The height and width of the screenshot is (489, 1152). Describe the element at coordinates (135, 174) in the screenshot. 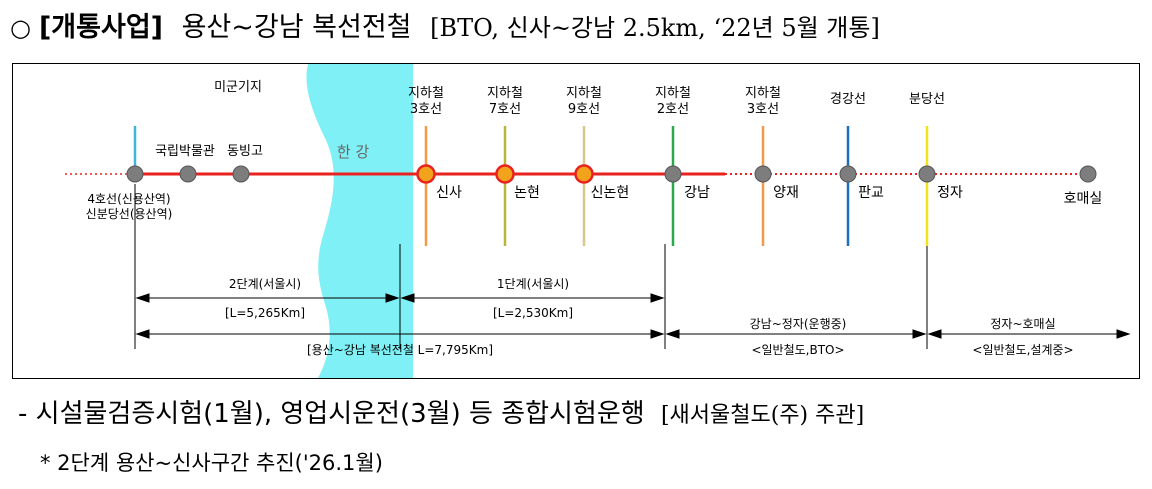

I see `station-yongsan` at that location.